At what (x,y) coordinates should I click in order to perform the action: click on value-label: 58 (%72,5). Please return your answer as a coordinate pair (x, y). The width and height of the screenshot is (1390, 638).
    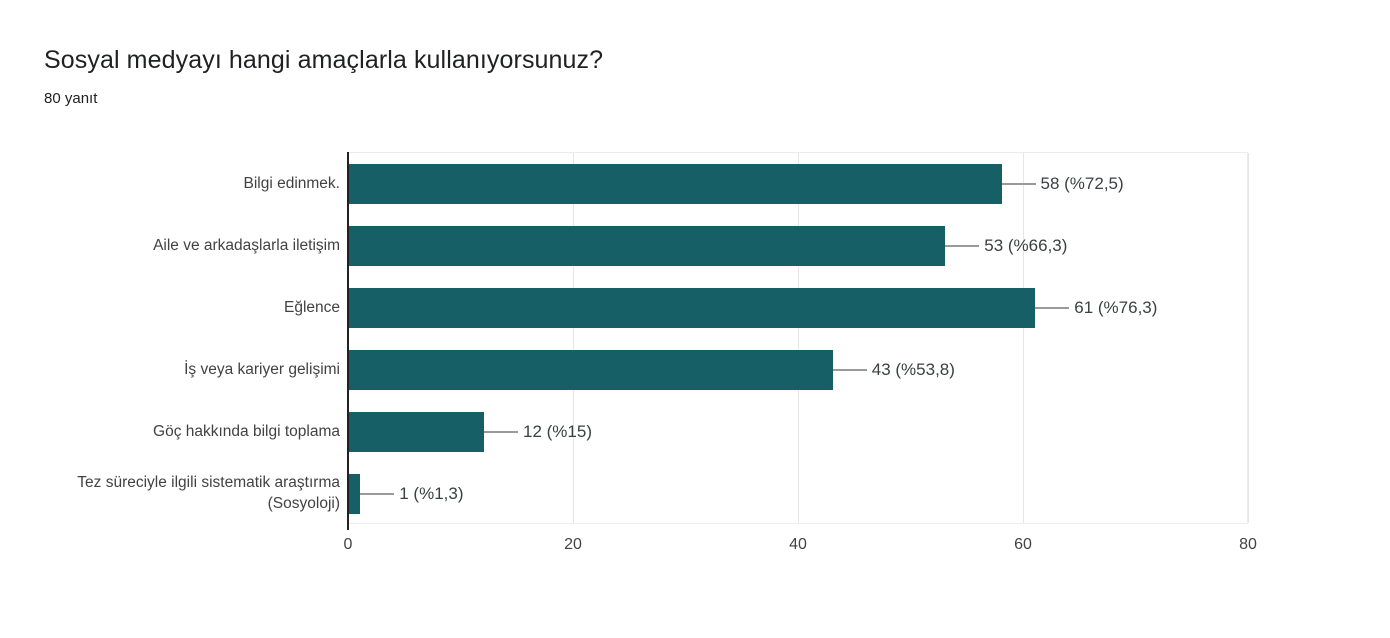
    Looking at the image, I should click on (1082, 183).